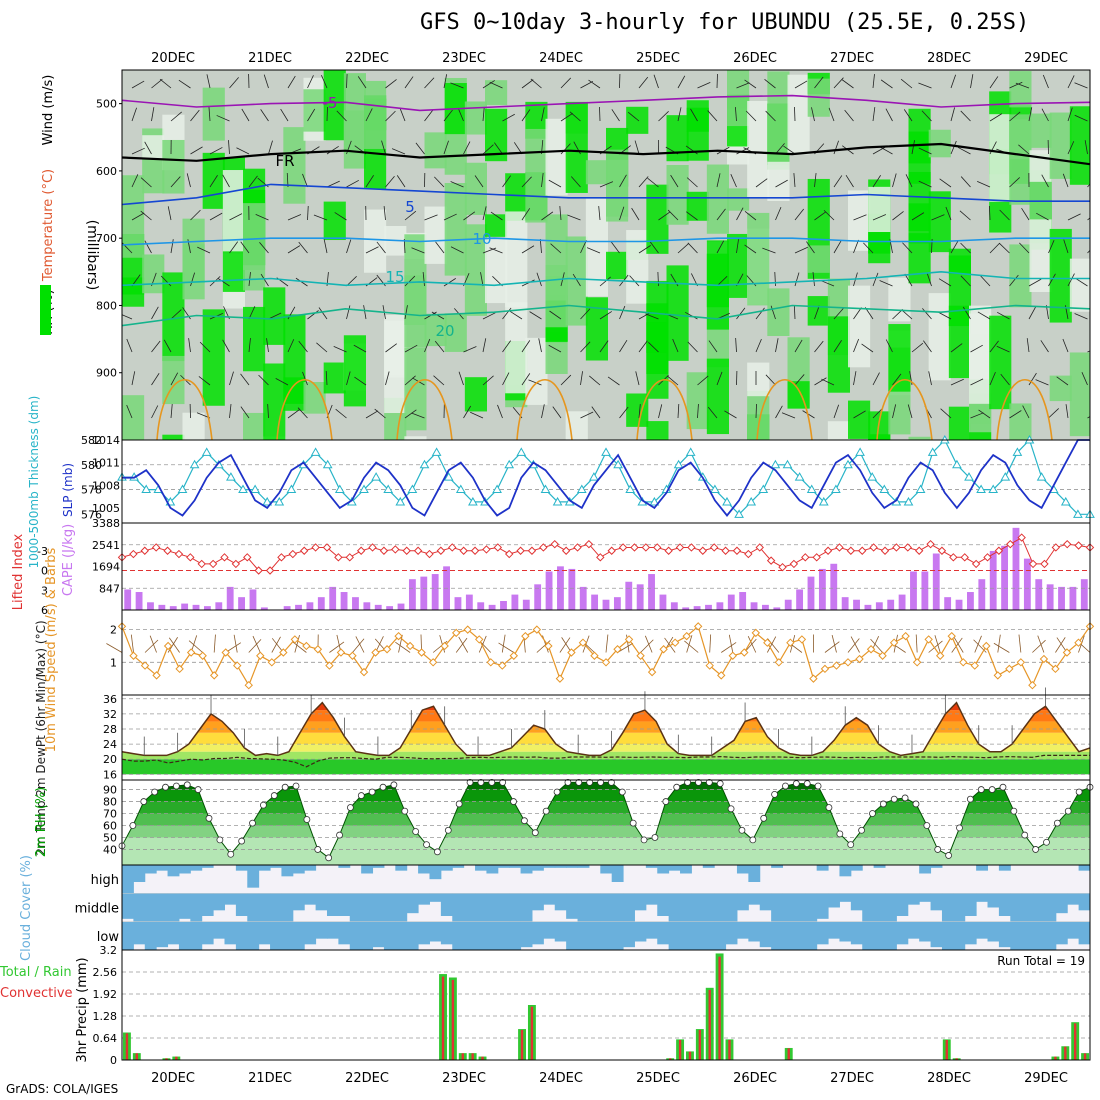 The image size is (1100, 1100). I want to click on precip-total-label: Total / Rain, so click(36, 972).